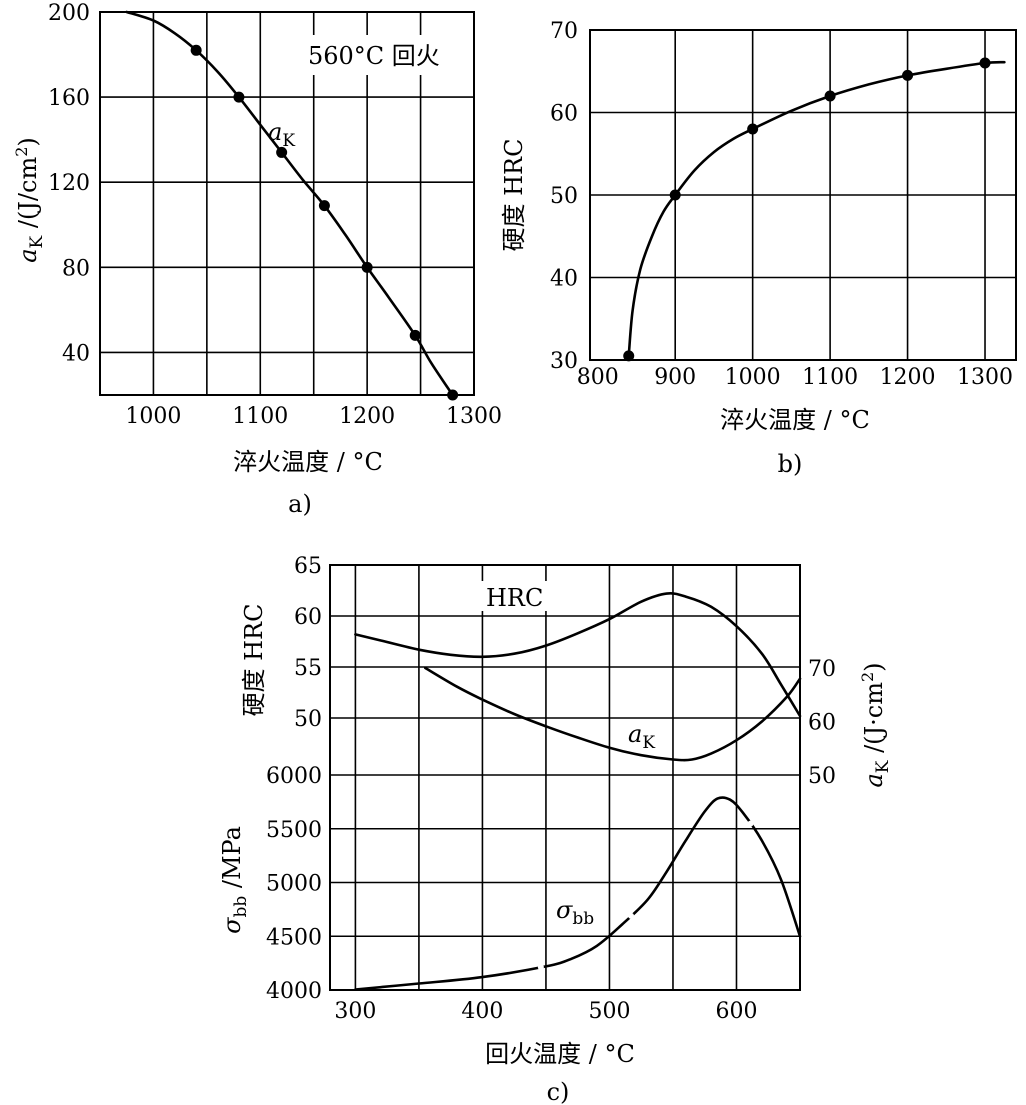 This screenshot has height=1105, width=1026. I want to click on panel-c-sigma-curve, so click(578, 893).